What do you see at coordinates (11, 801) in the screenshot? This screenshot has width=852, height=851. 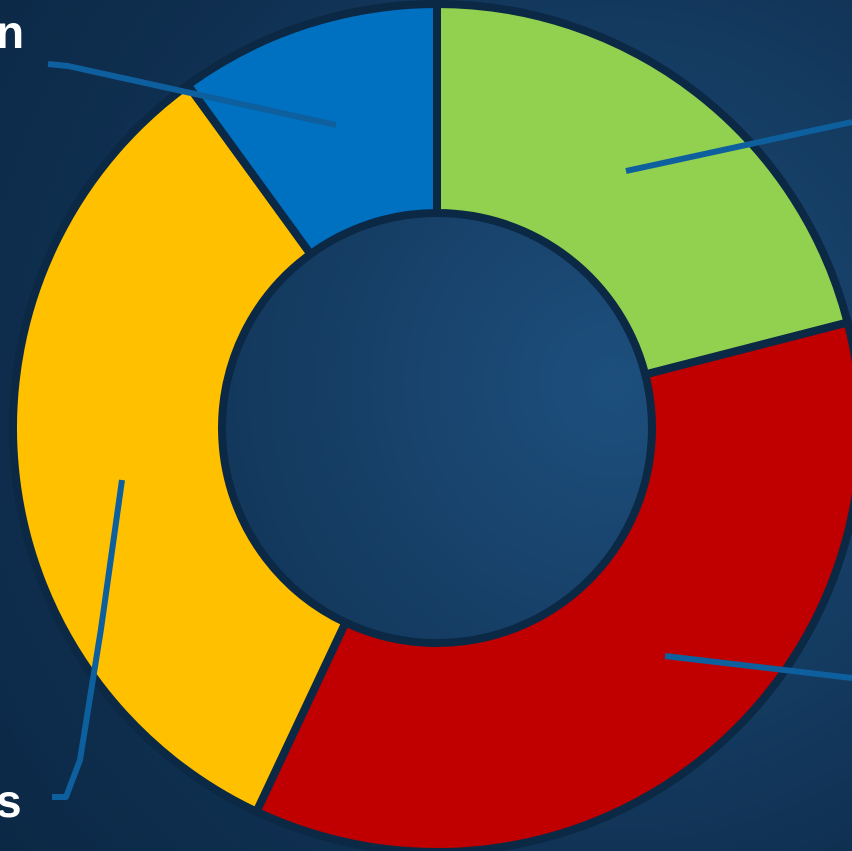 I see `slice-label-fragment-s: s` at bounding box center [11, 801].